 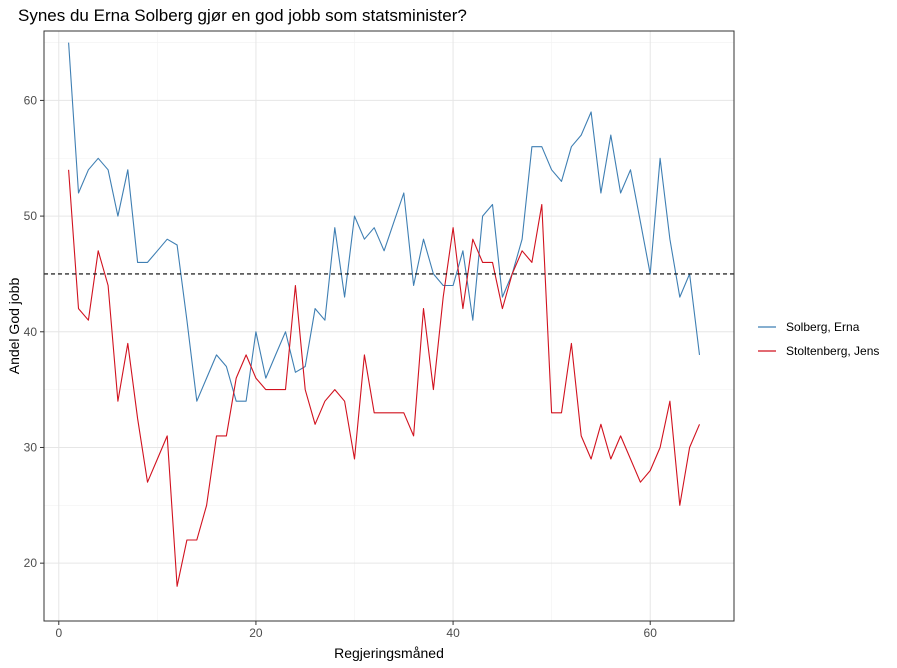 What do you see at coordinates (31, 100) in the screenshot?
I see `y-tick-label: 60` at bounding box center [31, 100].